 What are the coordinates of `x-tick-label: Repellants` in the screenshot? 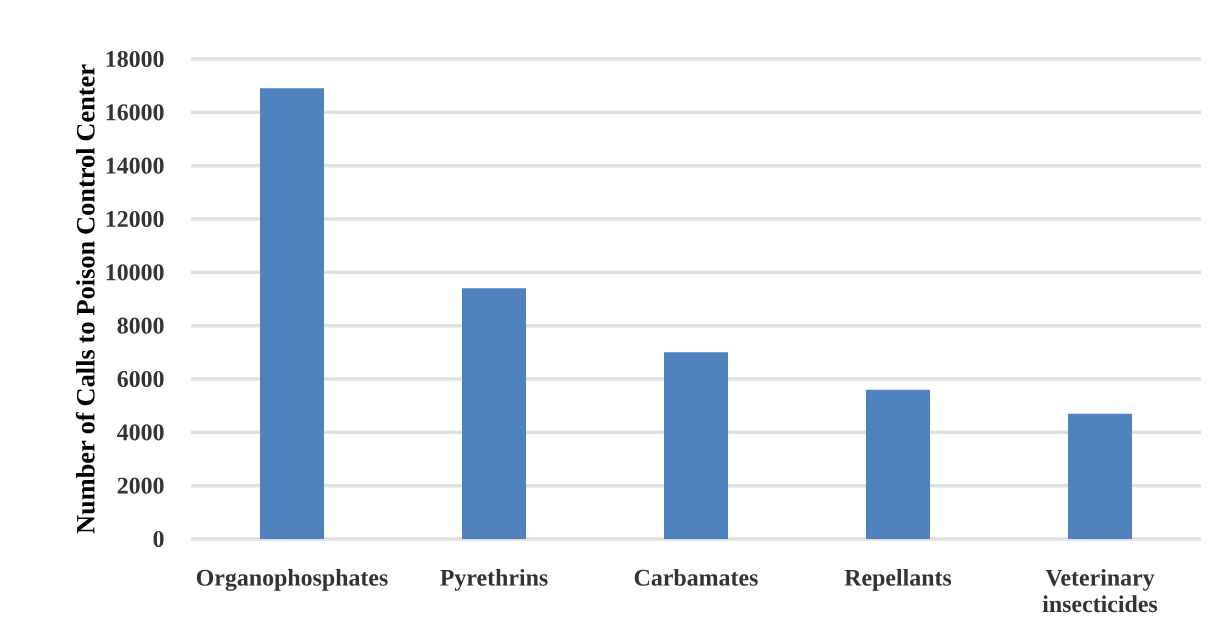 It's located at (898, 579).